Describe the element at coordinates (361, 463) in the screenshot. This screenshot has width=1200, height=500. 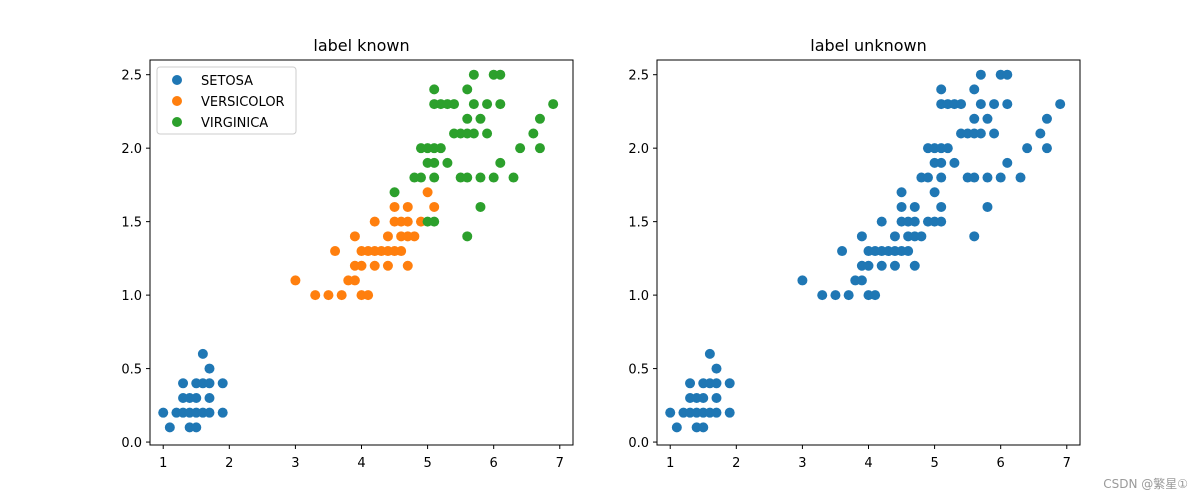
I see `x-tick-label: 4` at that location.